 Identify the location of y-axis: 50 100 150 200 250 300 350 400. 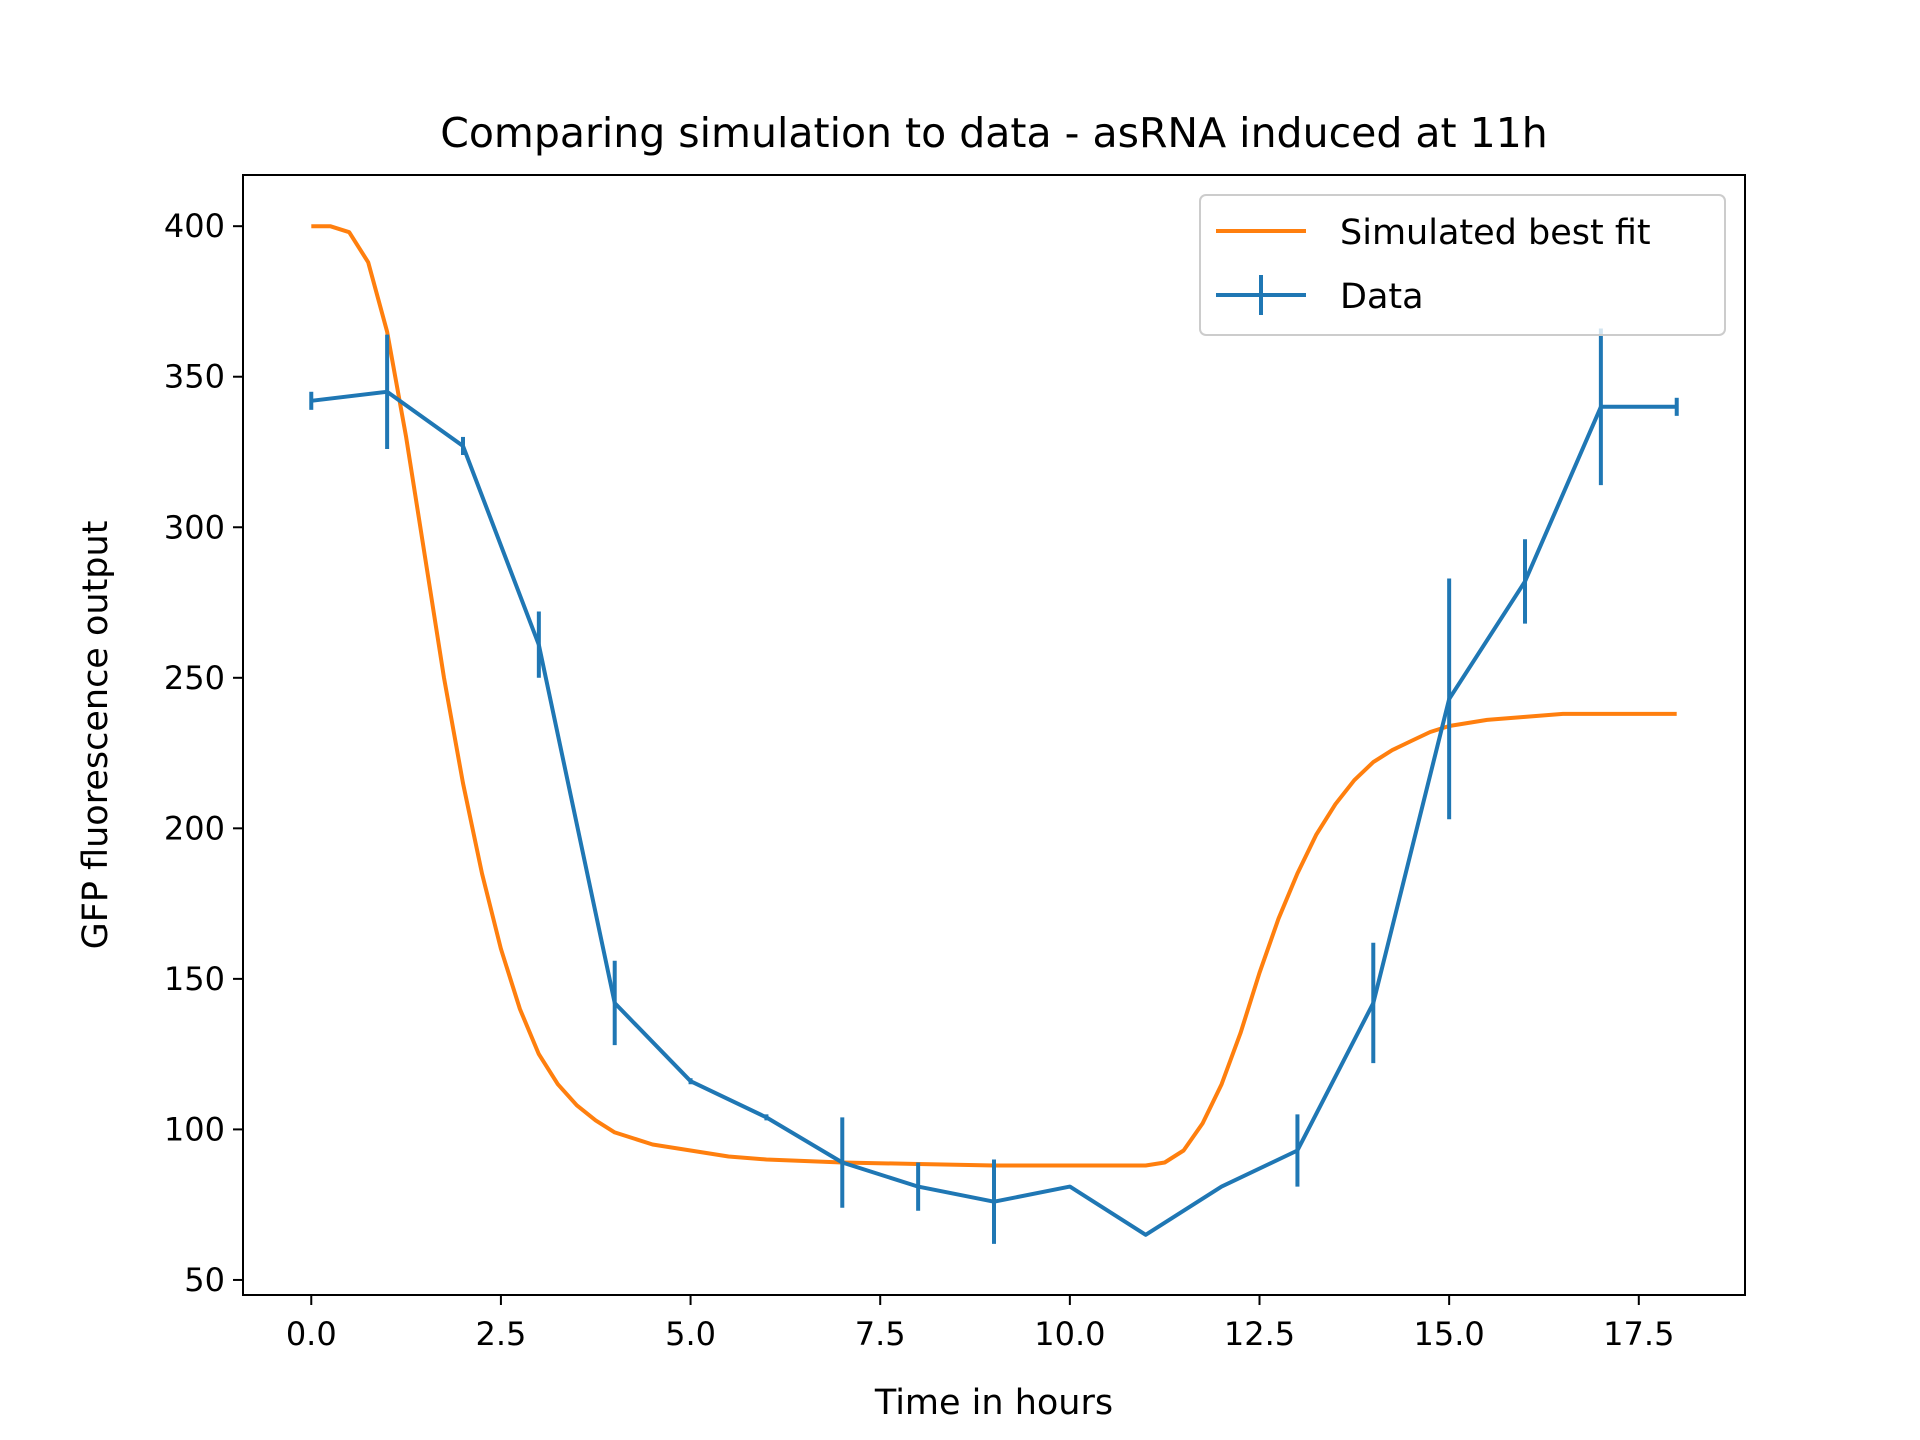
(203, 753).